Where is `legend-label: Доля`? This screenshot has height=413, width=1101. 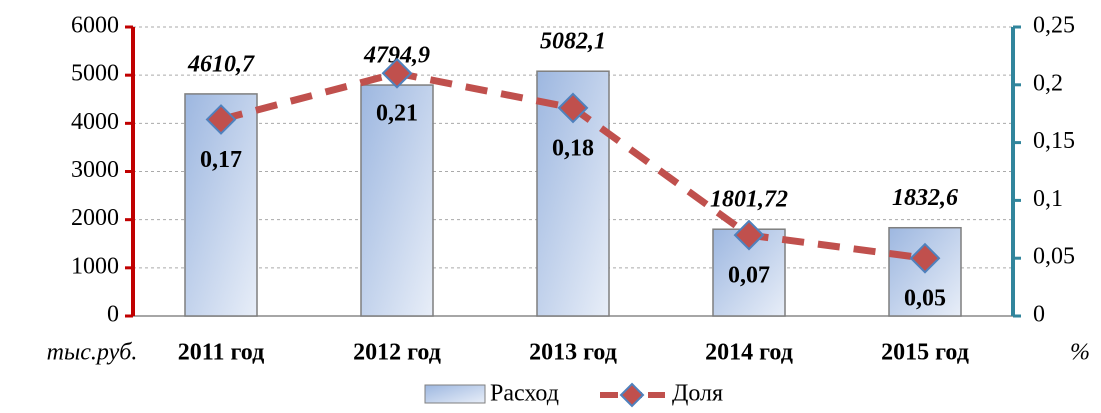 legend-label: Доля is located at coordinates (697, 394).